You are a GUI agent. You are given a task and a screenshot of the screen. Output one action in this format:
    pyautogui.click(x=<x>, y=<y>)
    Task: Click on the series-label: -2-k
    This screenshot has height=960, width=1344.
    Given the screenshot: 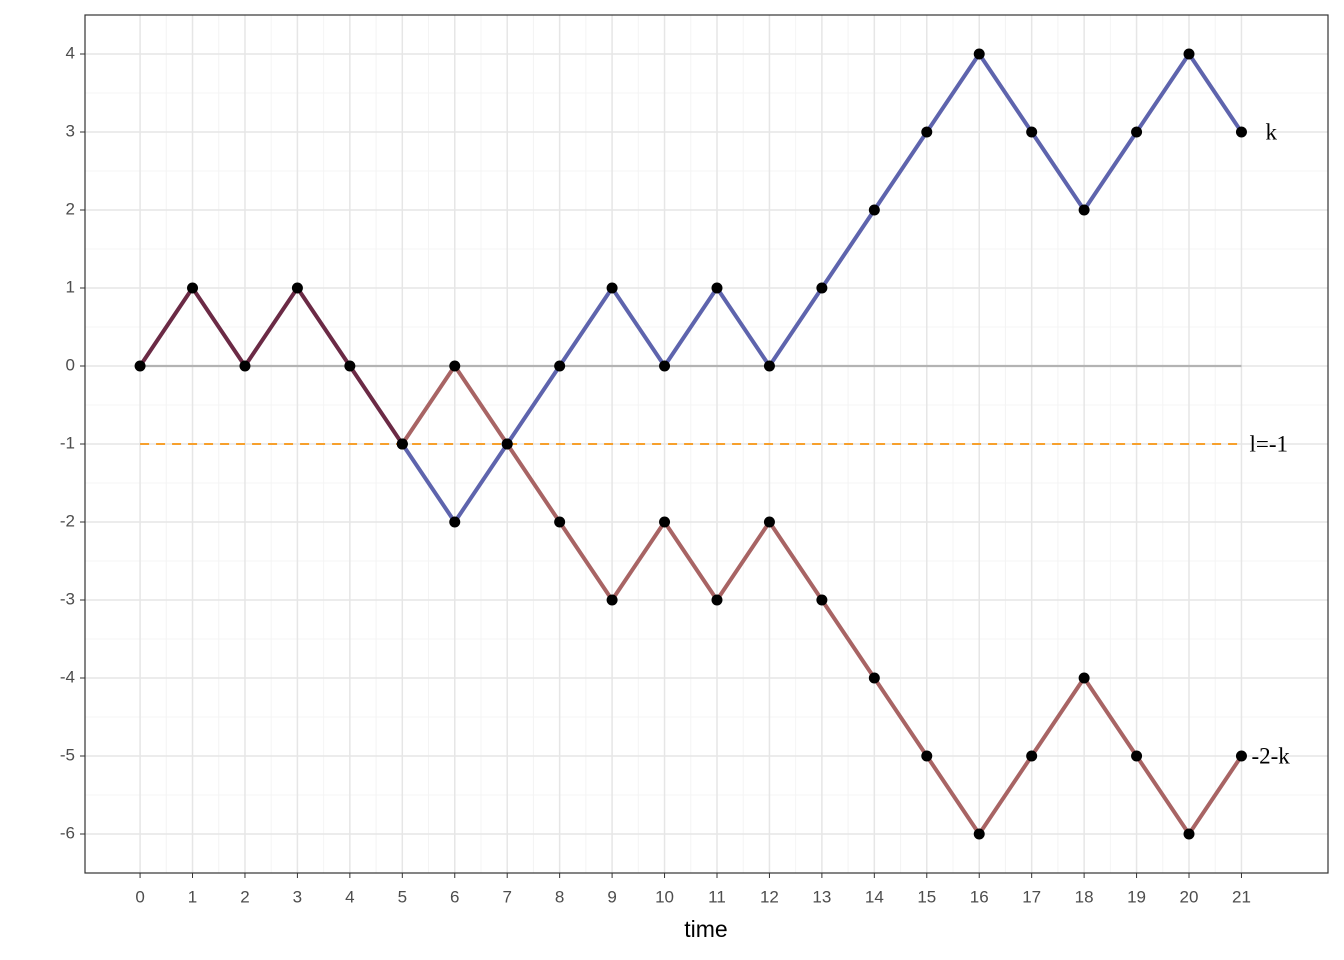 What is the action you would take?
    pyautogui.click(x=1270, y=755)
    